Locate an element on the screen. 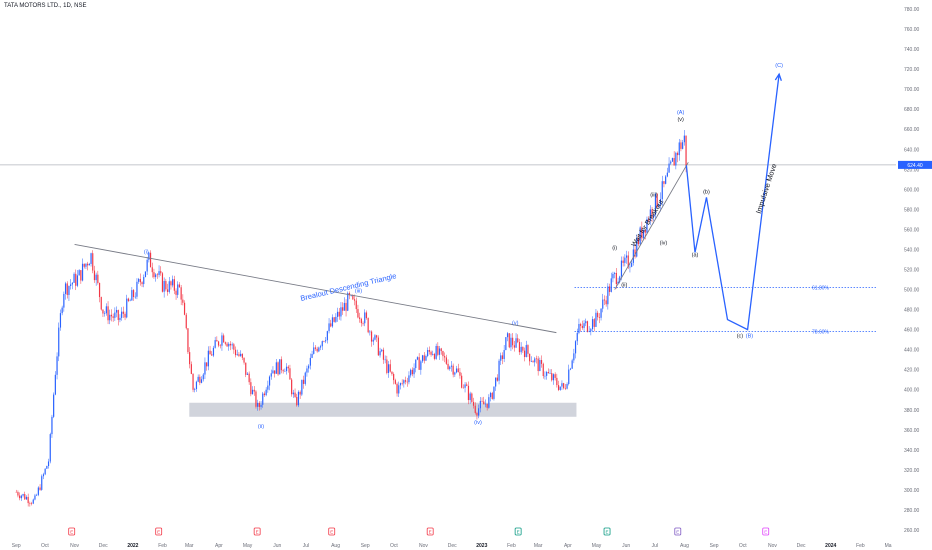 The width and height of the screenshot is (932, 550). time-tick-label: Feb is located at coordinates (860, 546).